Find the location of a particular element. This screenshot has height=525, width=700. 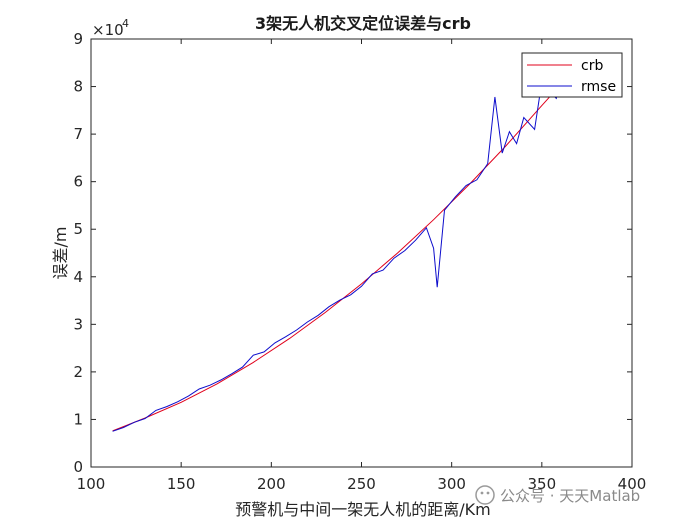

y-exponent: ×10 4 is located at coordinates (110, 28).